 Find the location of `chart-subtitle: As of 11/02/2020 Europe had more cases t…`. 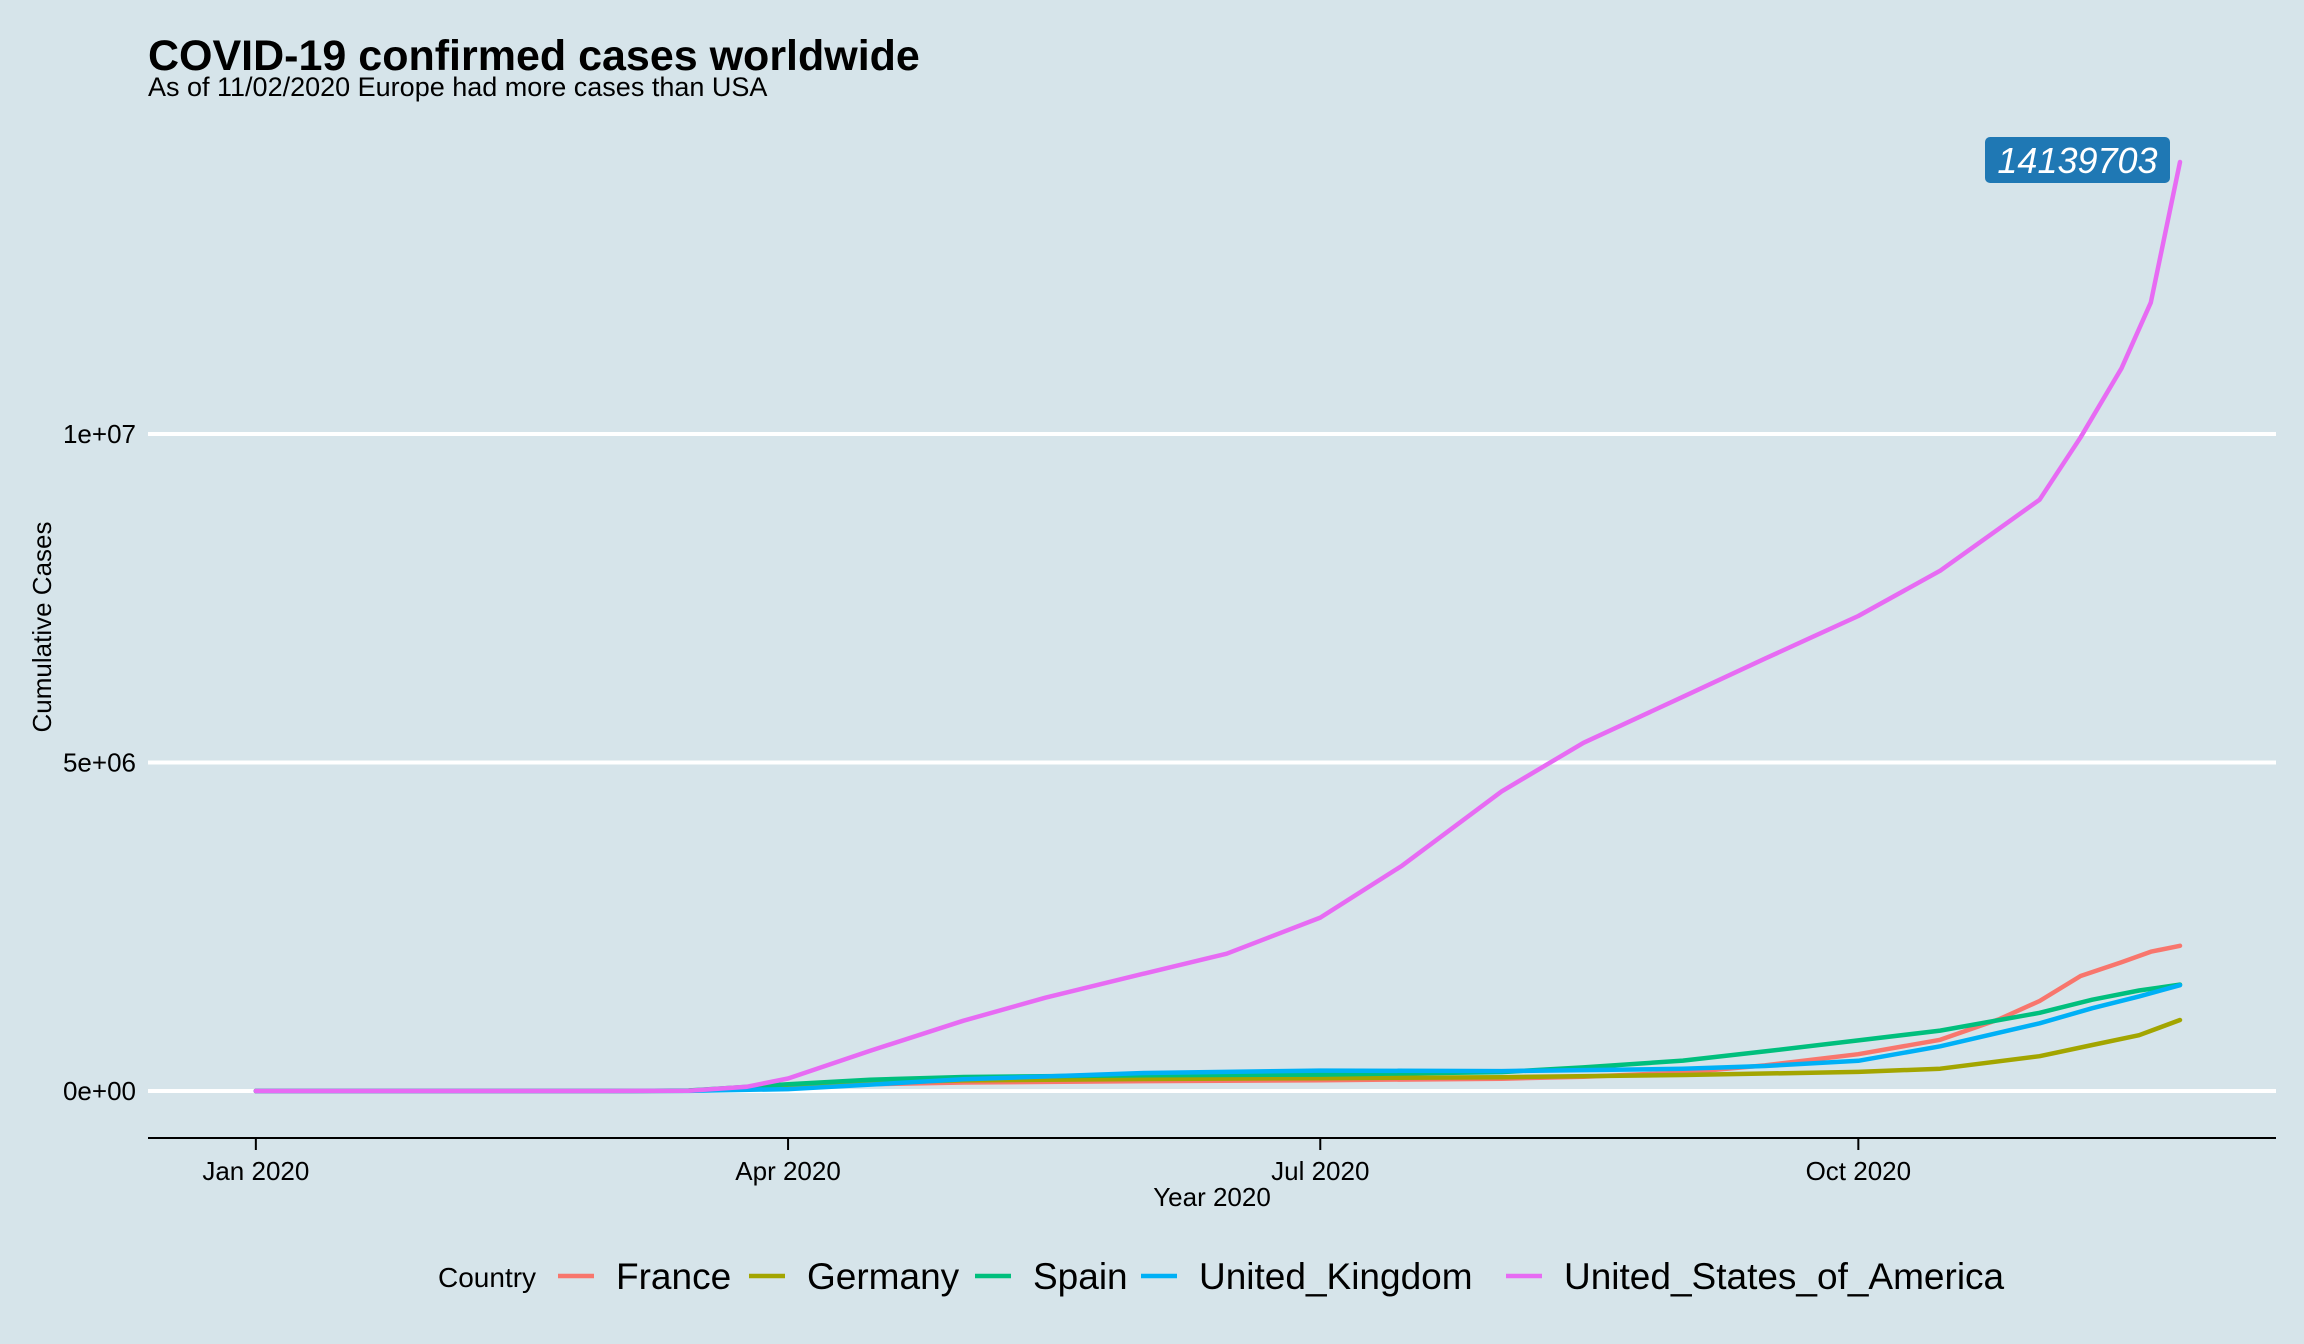

chart-subtitle: As of 11/02/2020 Europe had more cases t… is located at coordinates (457, 87).